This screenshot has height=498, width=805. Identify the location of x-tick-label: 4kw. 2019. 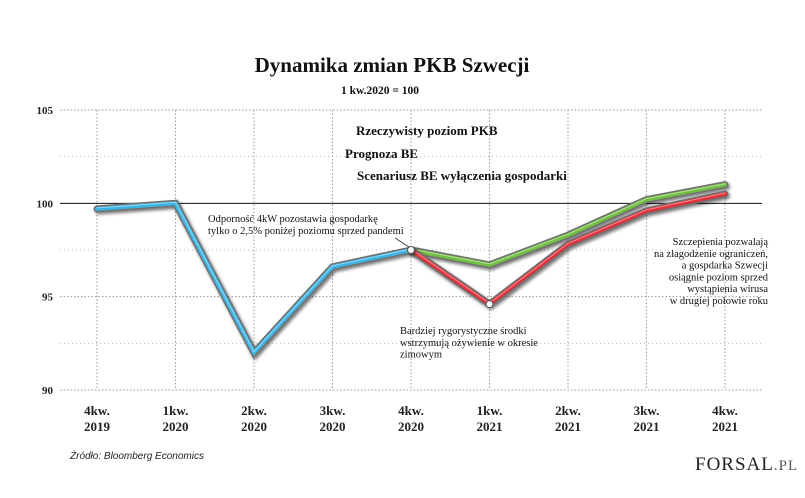
(97, 418).